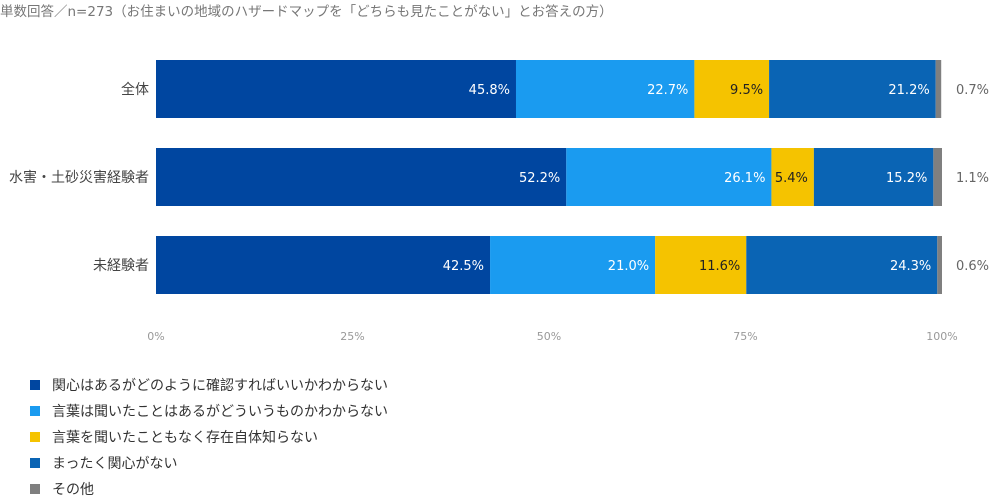  What do you see at coordinates (185, 438) in the screenshot?
I see `legend-label: 言葉を聞いたこともなく存在自体知らない` at bounding box center [185, 438].